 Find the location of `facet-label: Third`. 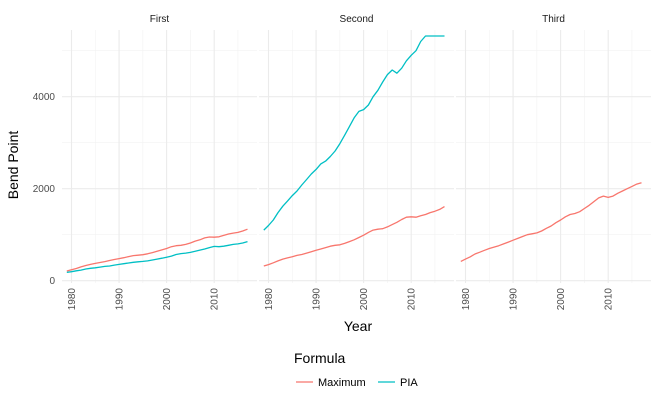

facet-label: Third is located at coordinates (553, 19).